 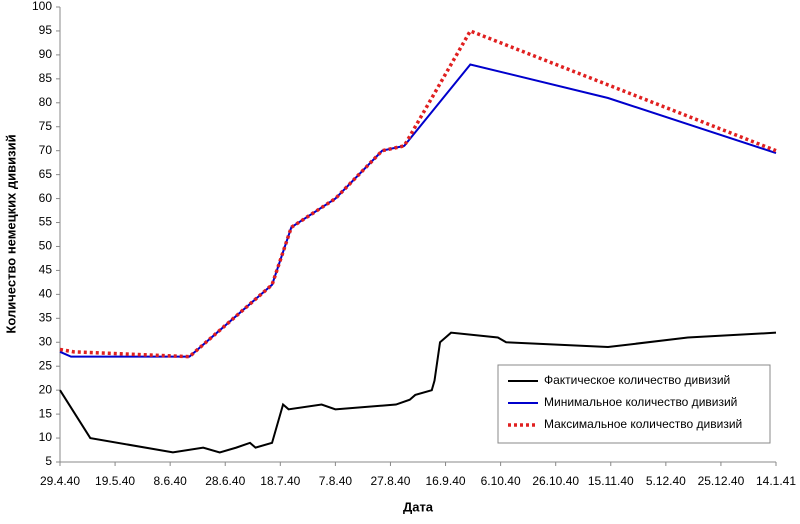 I want to click on y-tick-label: 55, so click(x=46, y=222).